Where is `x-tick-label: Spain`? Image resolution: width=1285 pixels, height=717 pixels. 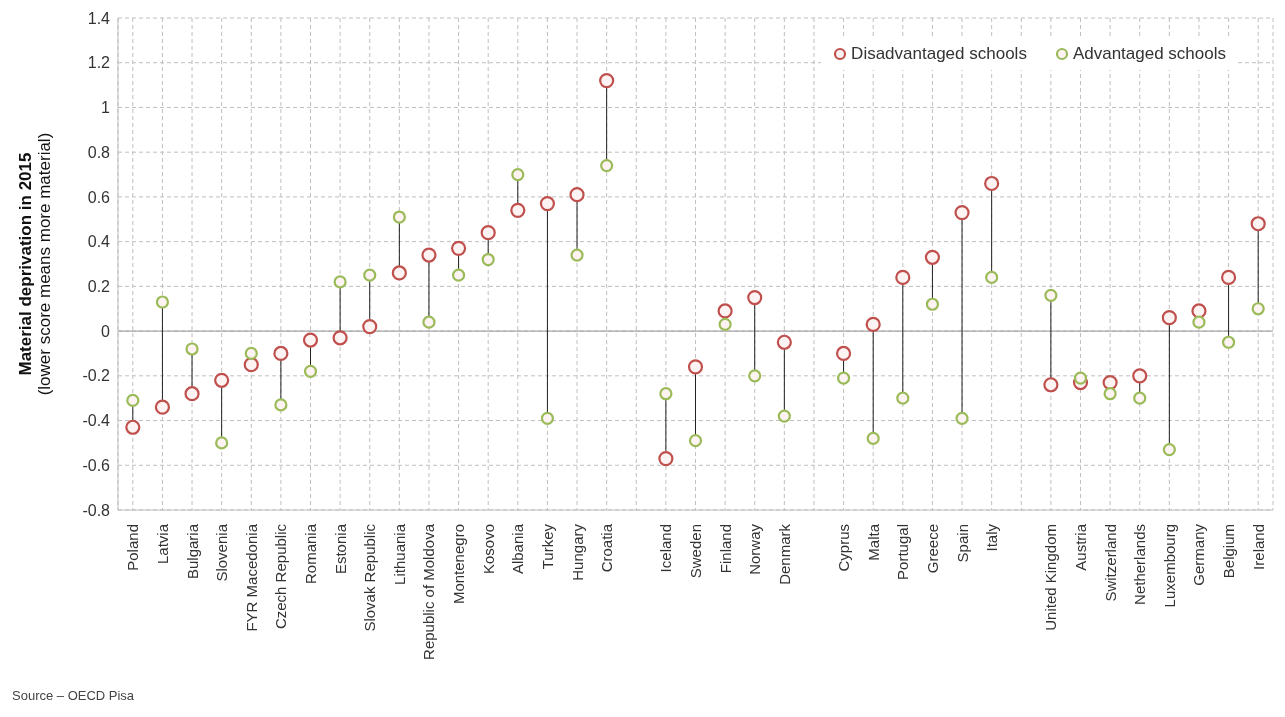
x-tick-label: Spain is located at coordinates (962, 543).